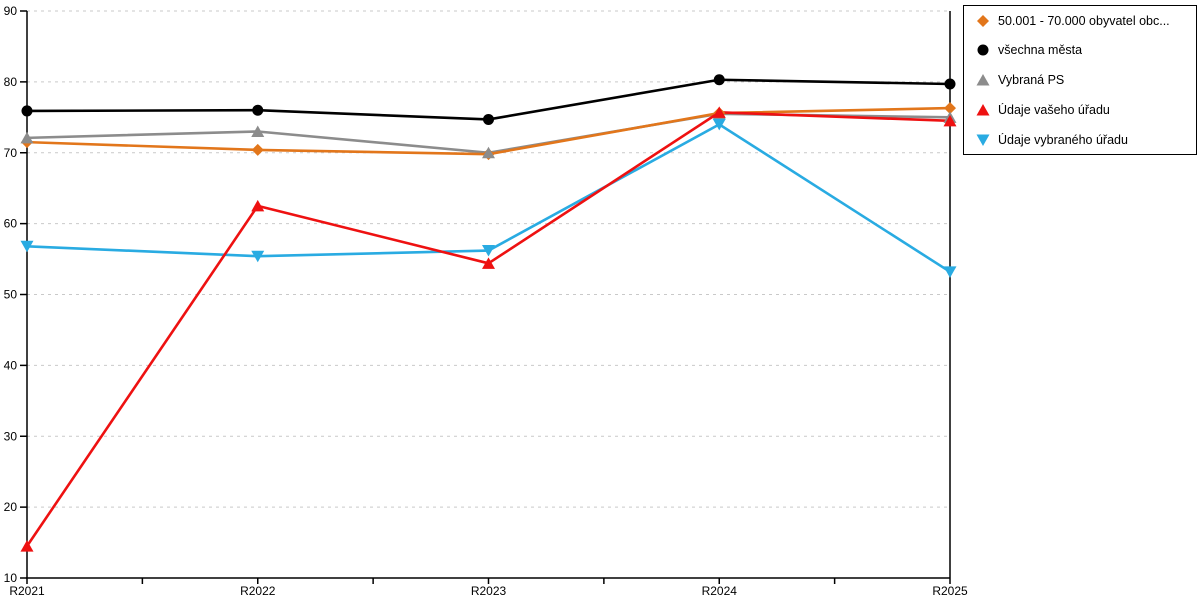 The height and width of the screenshot is (600, 1200). What do you see at coordinates (950, 591) in the screenshot?
I see `x-tick-label: R2025` at bounding box center [950, 591].